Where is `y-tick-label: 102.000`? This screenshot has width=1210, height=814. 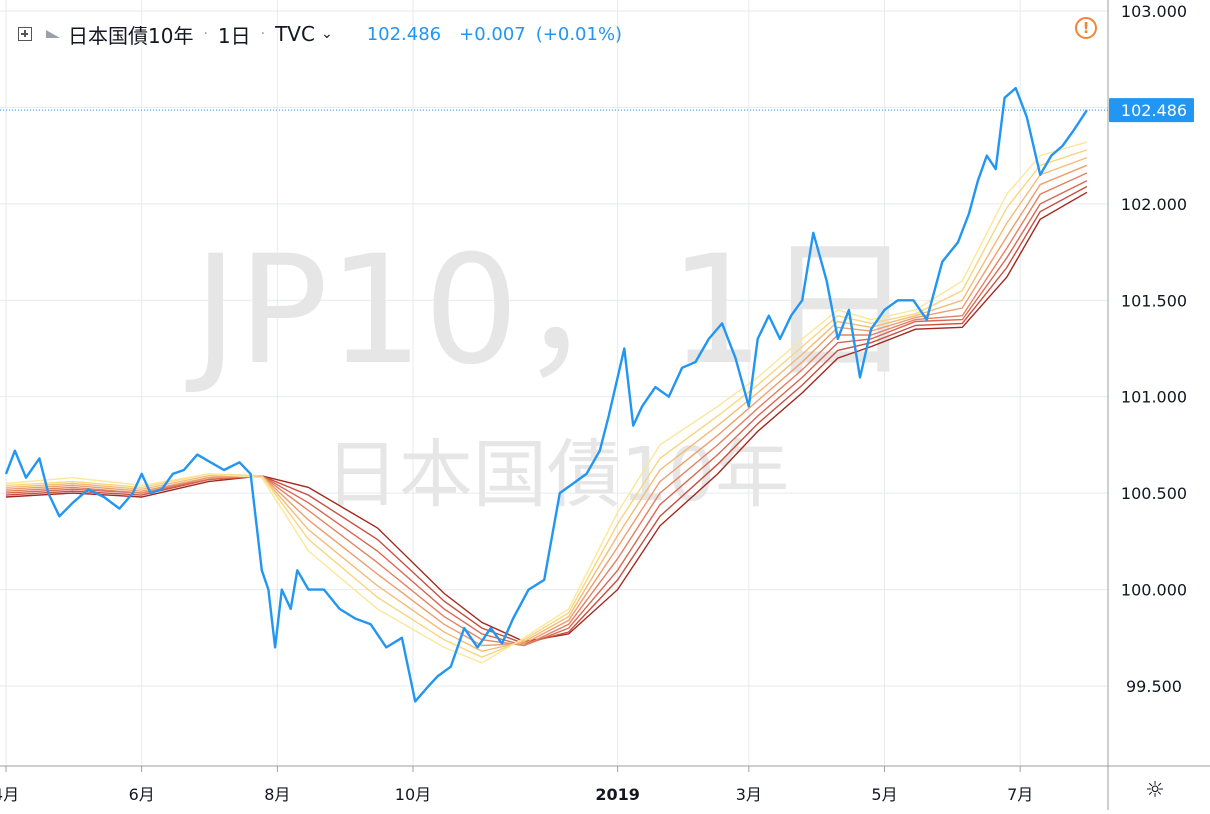 y-tick-label: 102.000 is located at coordinates (1154, 204).